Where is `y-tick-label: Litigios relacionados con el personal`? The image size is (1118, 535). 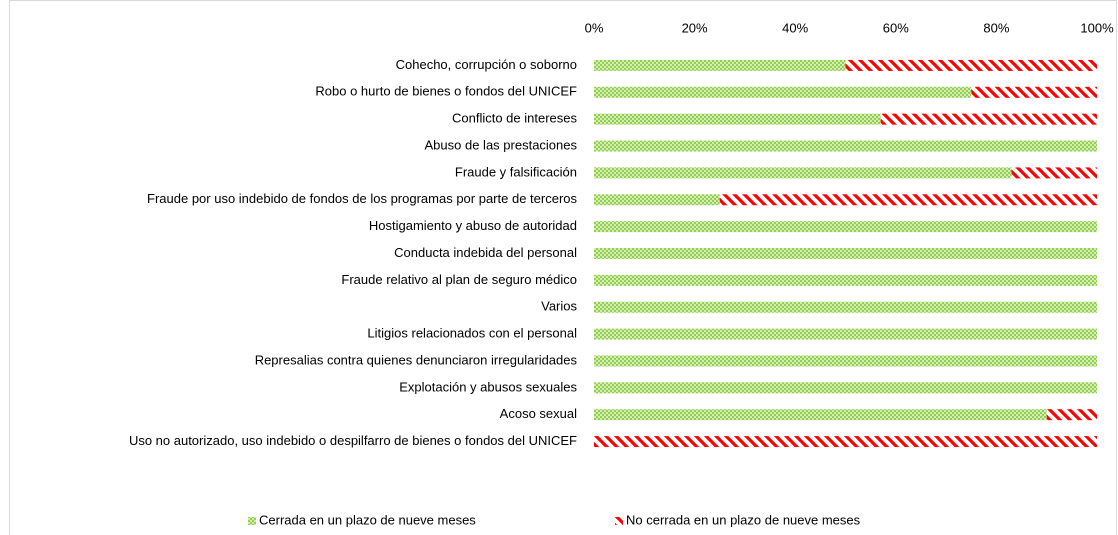 y-tick-label: Litigios relacionados con el personal is located at coordinates (472, 333).